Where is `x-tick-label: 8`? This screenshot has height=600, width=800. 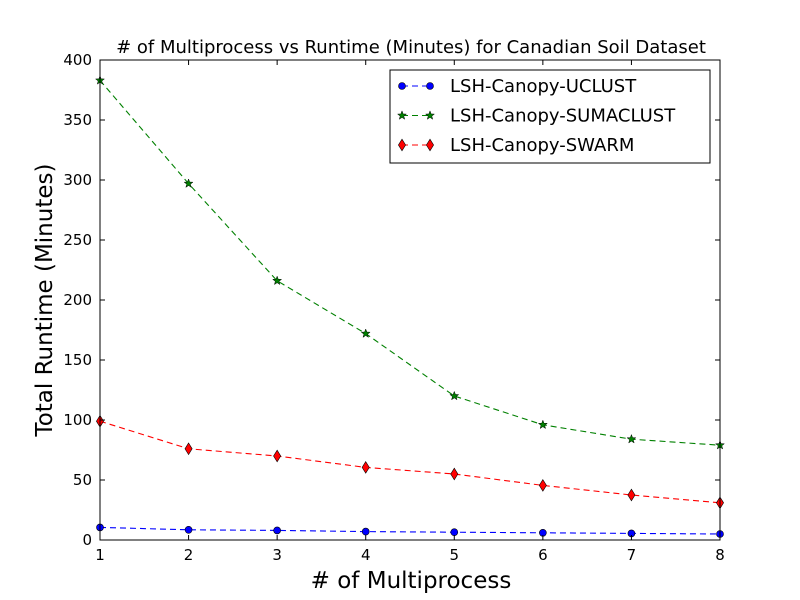 x-tick-label: 8 is located at coordinates (720, 555).